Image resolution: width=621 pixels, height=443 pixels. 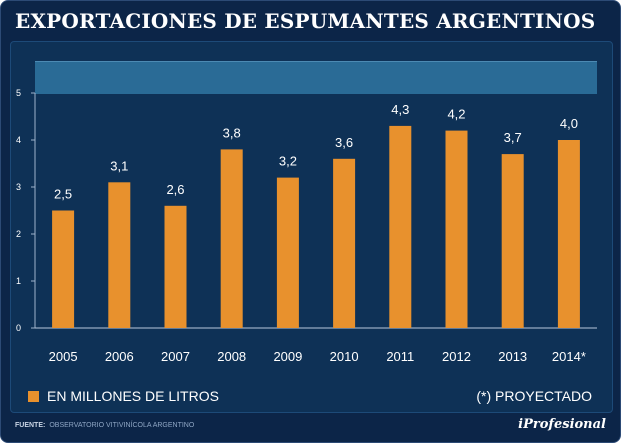 I want to click on chart-title: EXPORTACIONES DE ESPUMANTES ARGENTINOS, so click(x=305, y=21).